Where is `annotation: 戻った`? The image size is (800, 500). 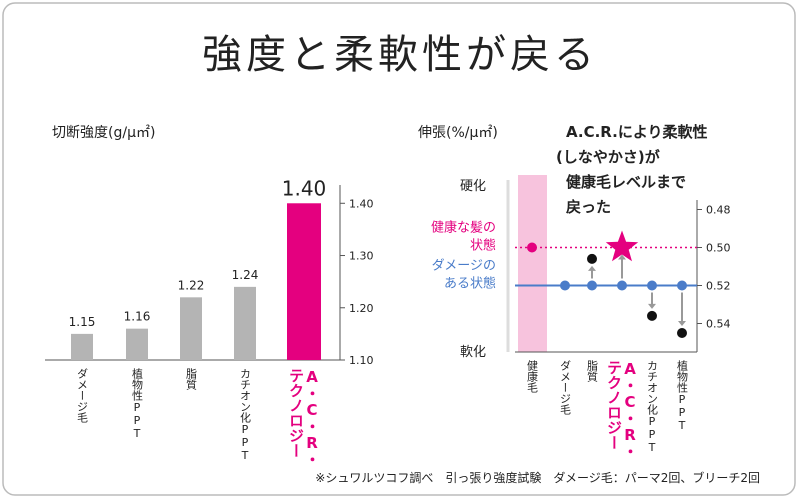 annotation: 戻った is located at coordinates (588, 207).